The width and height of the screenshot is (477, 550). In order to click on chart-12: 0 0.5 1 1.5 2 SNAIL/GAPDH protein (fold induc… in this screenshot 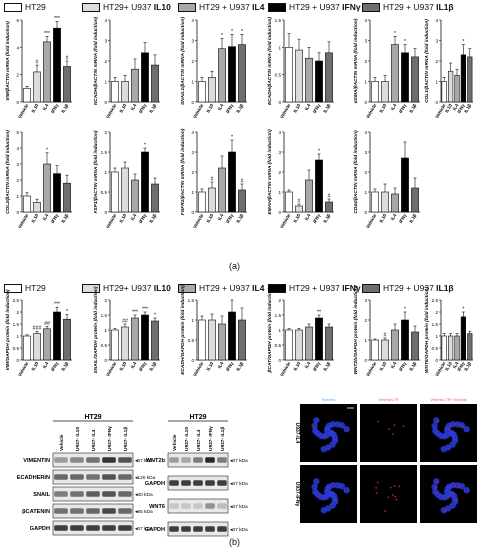, I will do `click(126, 331)`.